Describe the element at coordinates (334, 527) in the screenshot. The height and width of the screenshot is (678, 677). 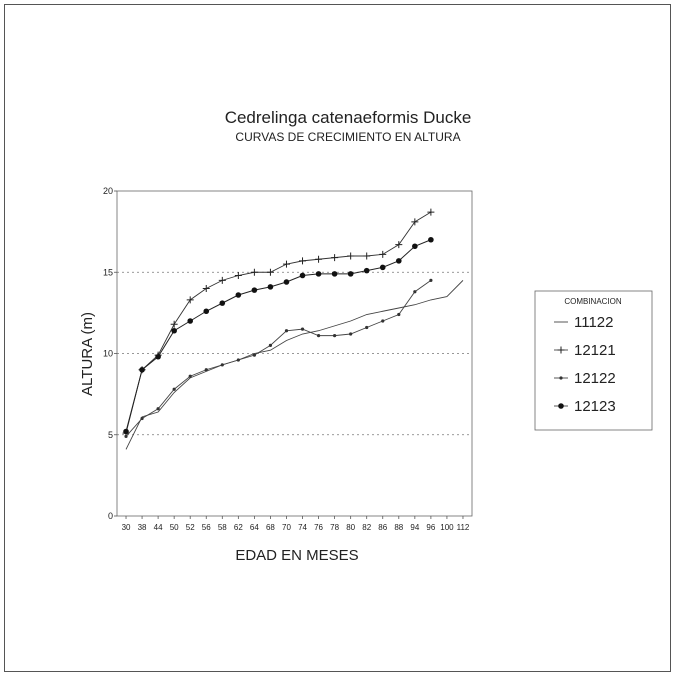
I see `x-tick-label: 78` at that location.